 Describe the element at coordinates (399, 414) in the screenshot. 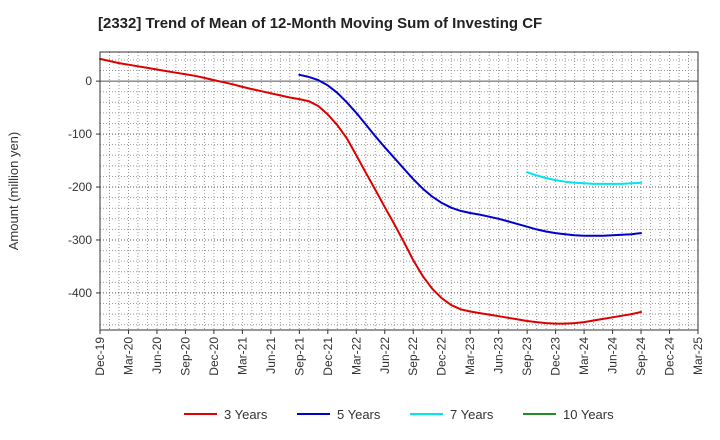

I see `legend: 3 Years 5 Years 7 Years 10 Years` at that location.